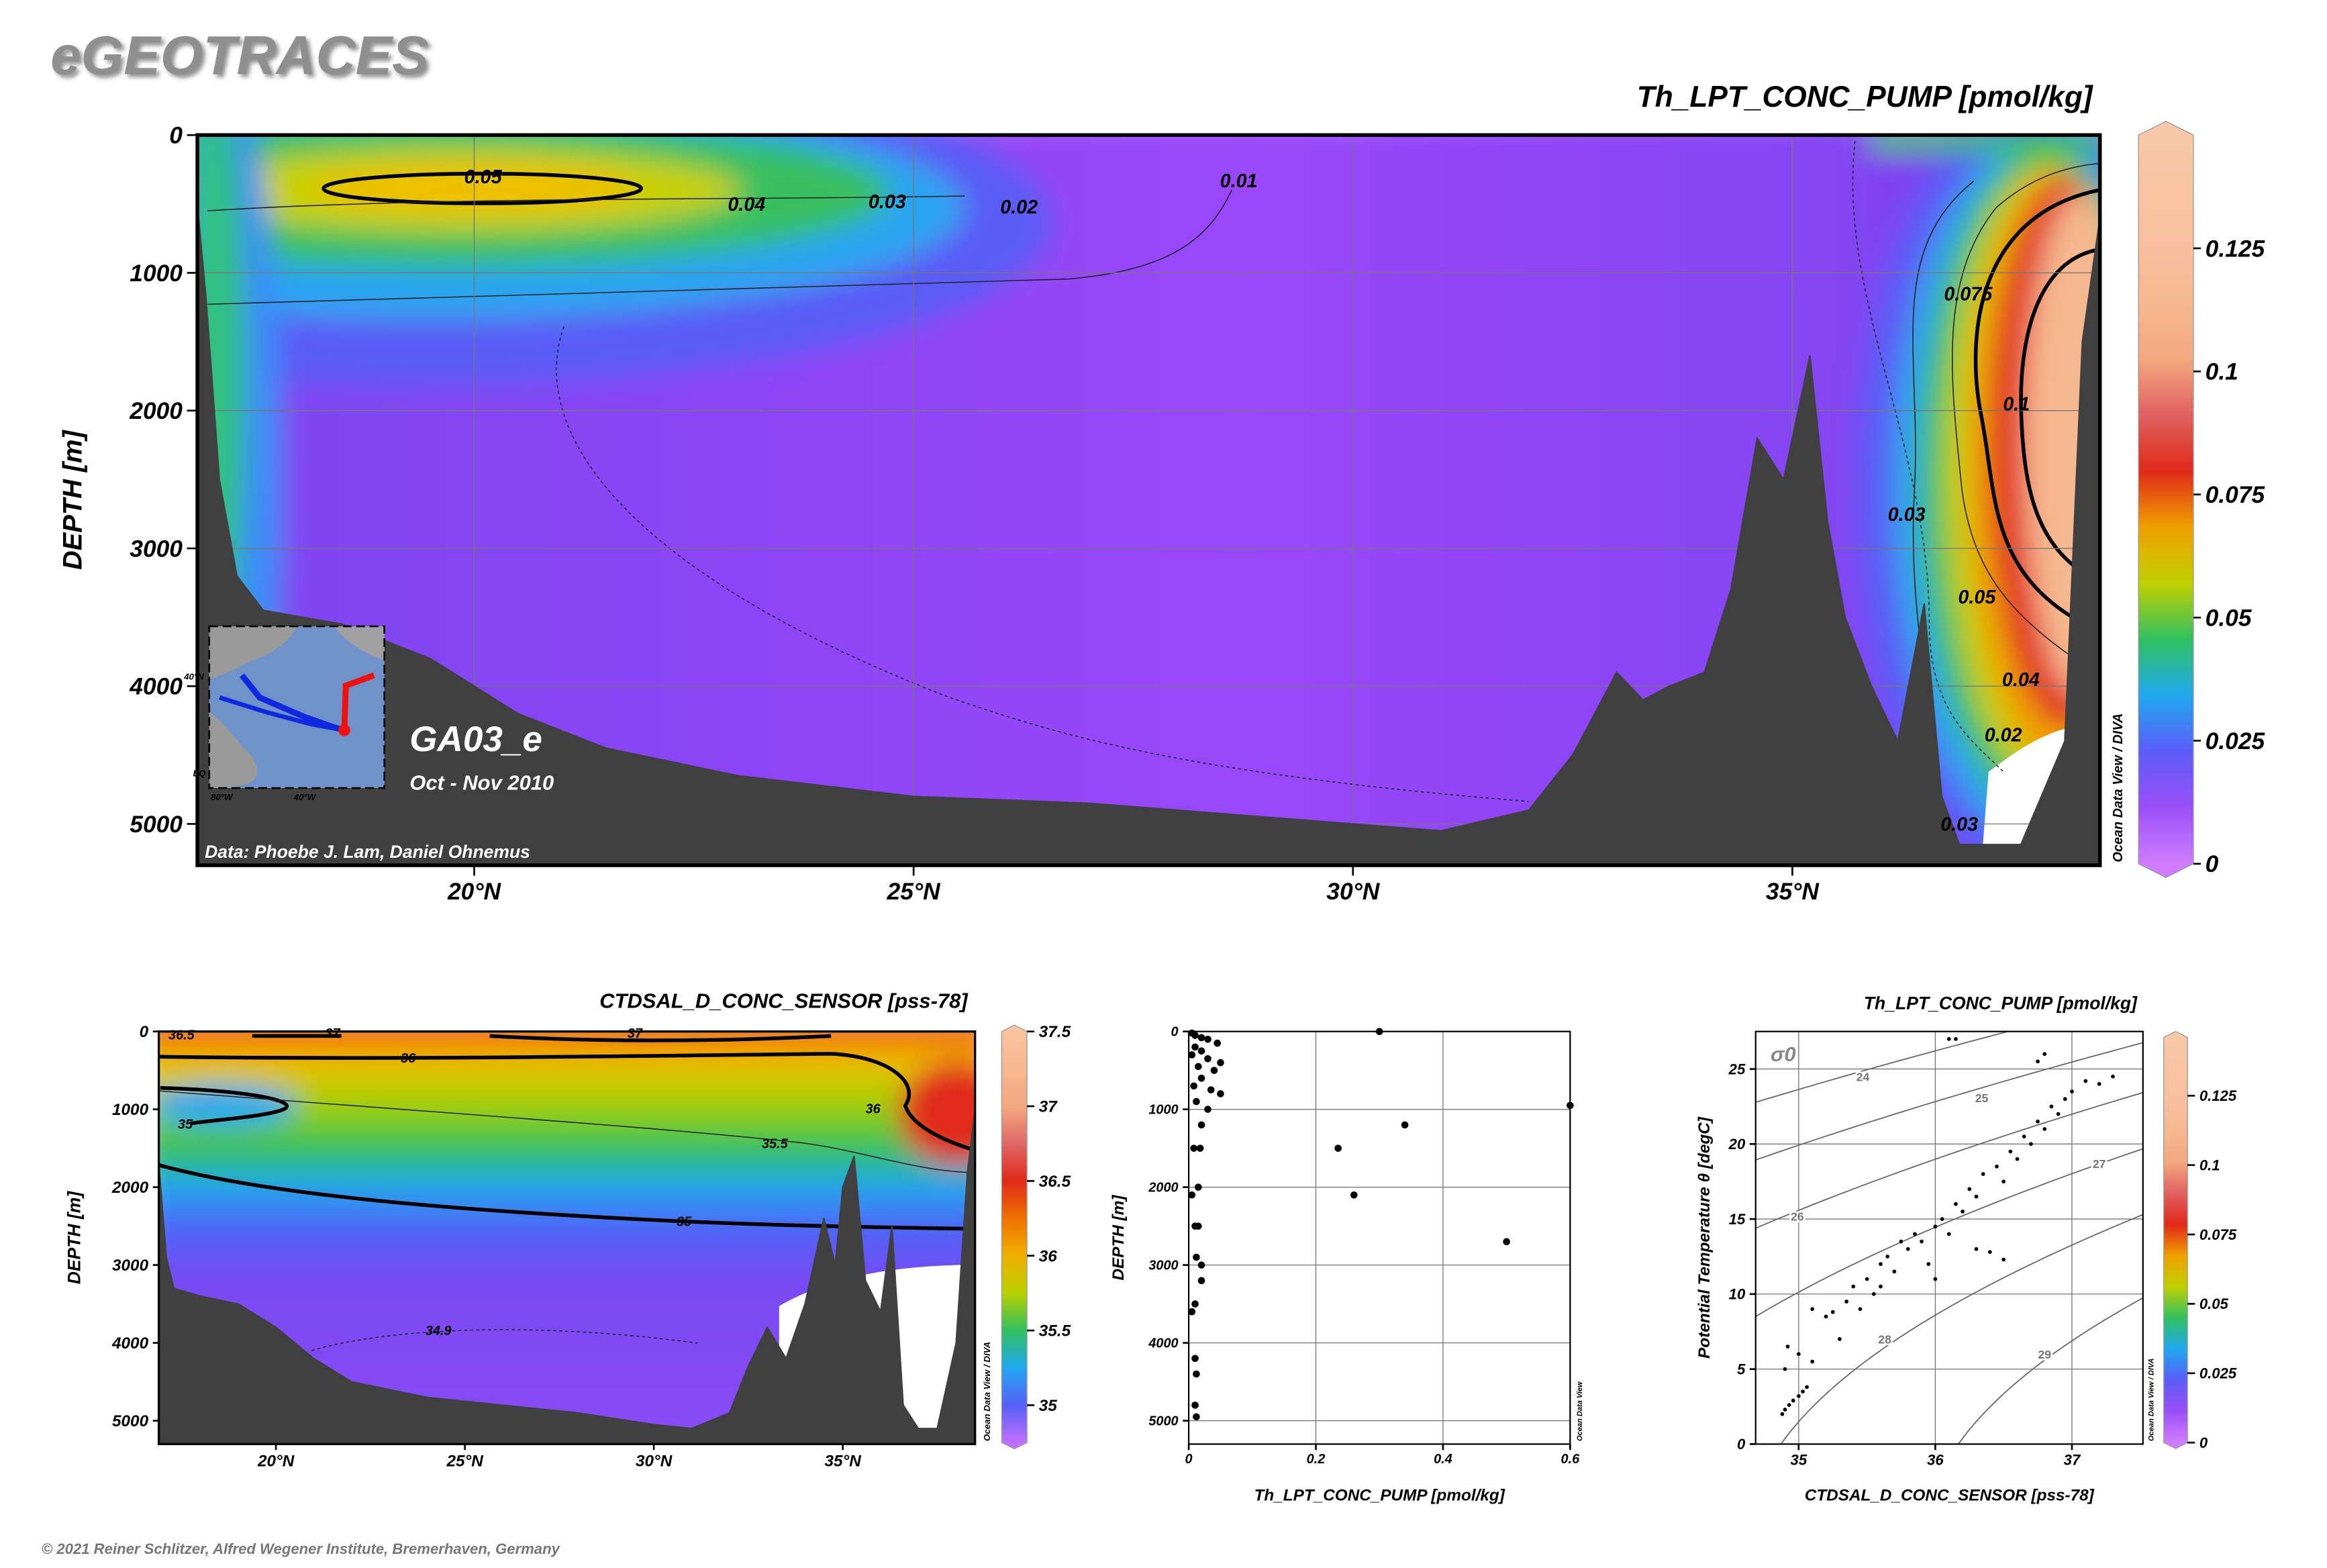 Image resolution: width=2327 pixels, height=1568 pixels. I want to click on cruise-period: Oct - Nov 2010, so click(481, 783).